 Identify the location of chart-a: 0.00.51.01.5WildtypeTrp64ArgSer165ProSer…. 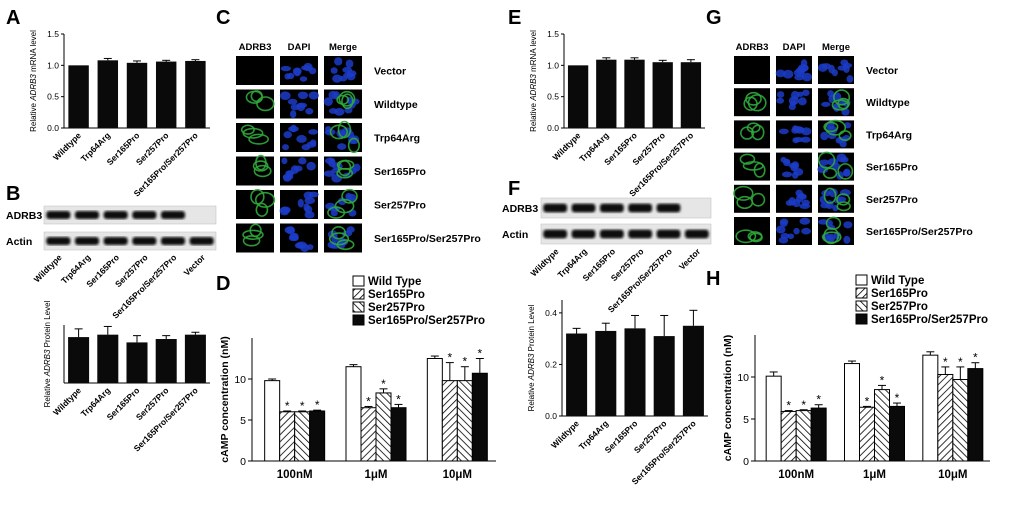
(119, 114).